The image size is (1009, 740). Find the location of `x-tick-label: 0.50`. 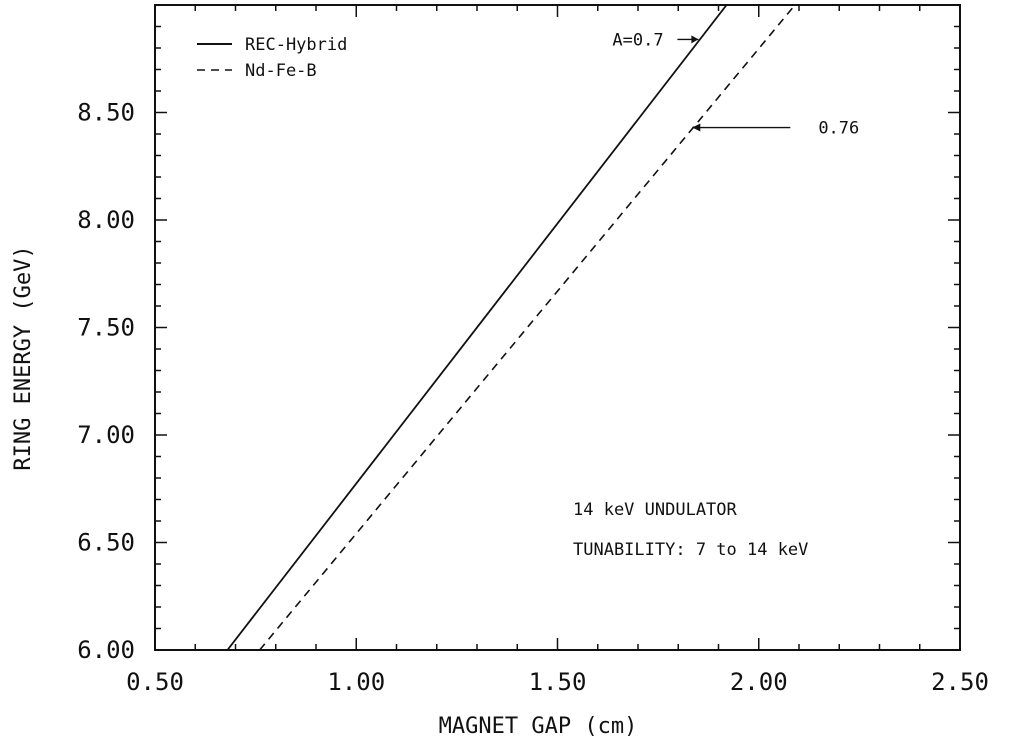

x-tick-label: 0.50 is located at coordinates (155, 682).